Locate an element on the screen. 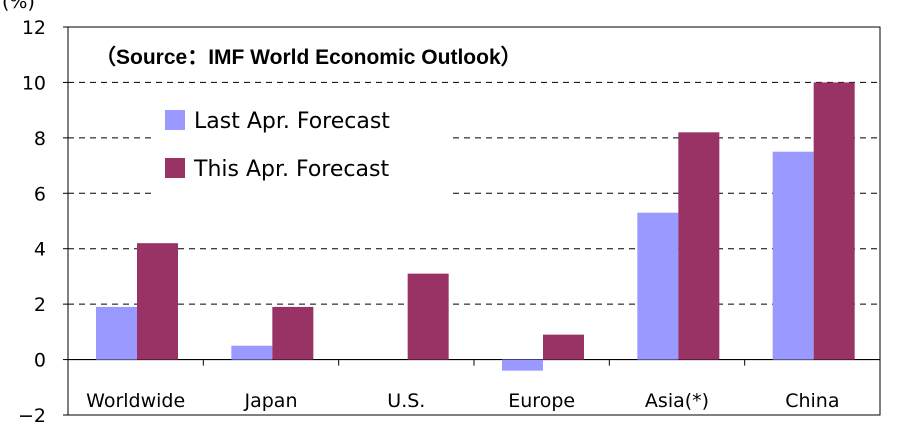 This screenshot has height=425, width=899. category-label-1: Japan is located at coordinates (271, 401).